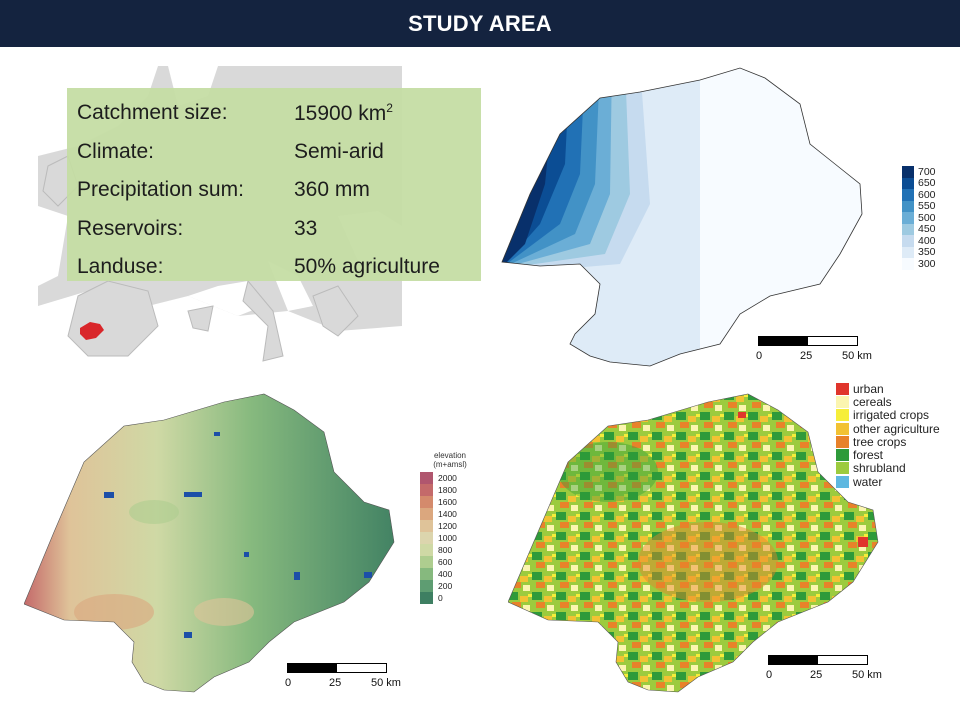 The image size is (960, 720). What do you see at coordinates (831, 670) in the screenshot?
I see `landuse-scalebar: 0 25 50 km` at bounding box center [831, 670].